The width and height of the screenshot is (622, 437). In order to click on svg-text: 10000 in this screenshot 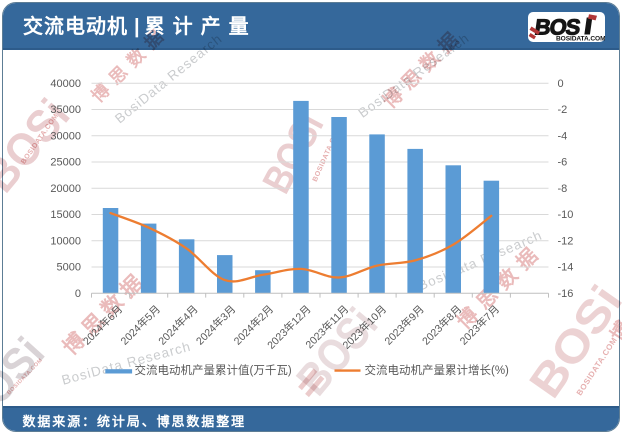, I will do `click(65, 241)`.